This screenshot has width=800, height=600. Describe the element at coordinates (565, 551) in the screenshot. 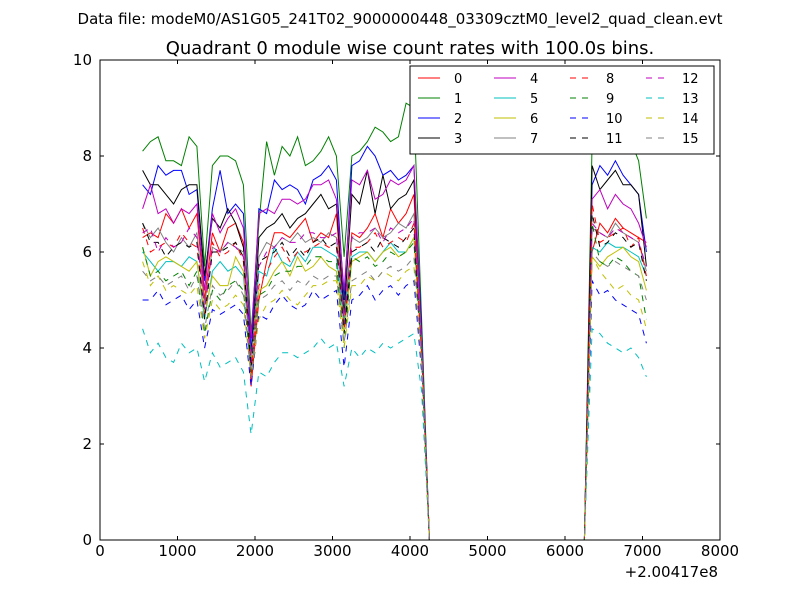

I see `x-tick-label: 6000` at that location.